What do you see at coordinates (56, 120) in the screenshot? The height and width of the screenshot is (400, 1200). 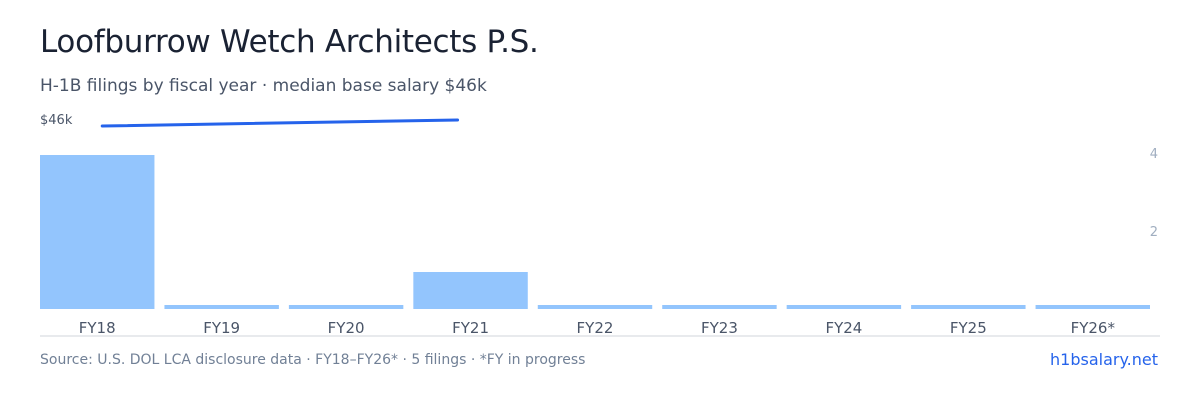 I see `left-axis-tick-label: $46k` at bounding box center [56, 120].